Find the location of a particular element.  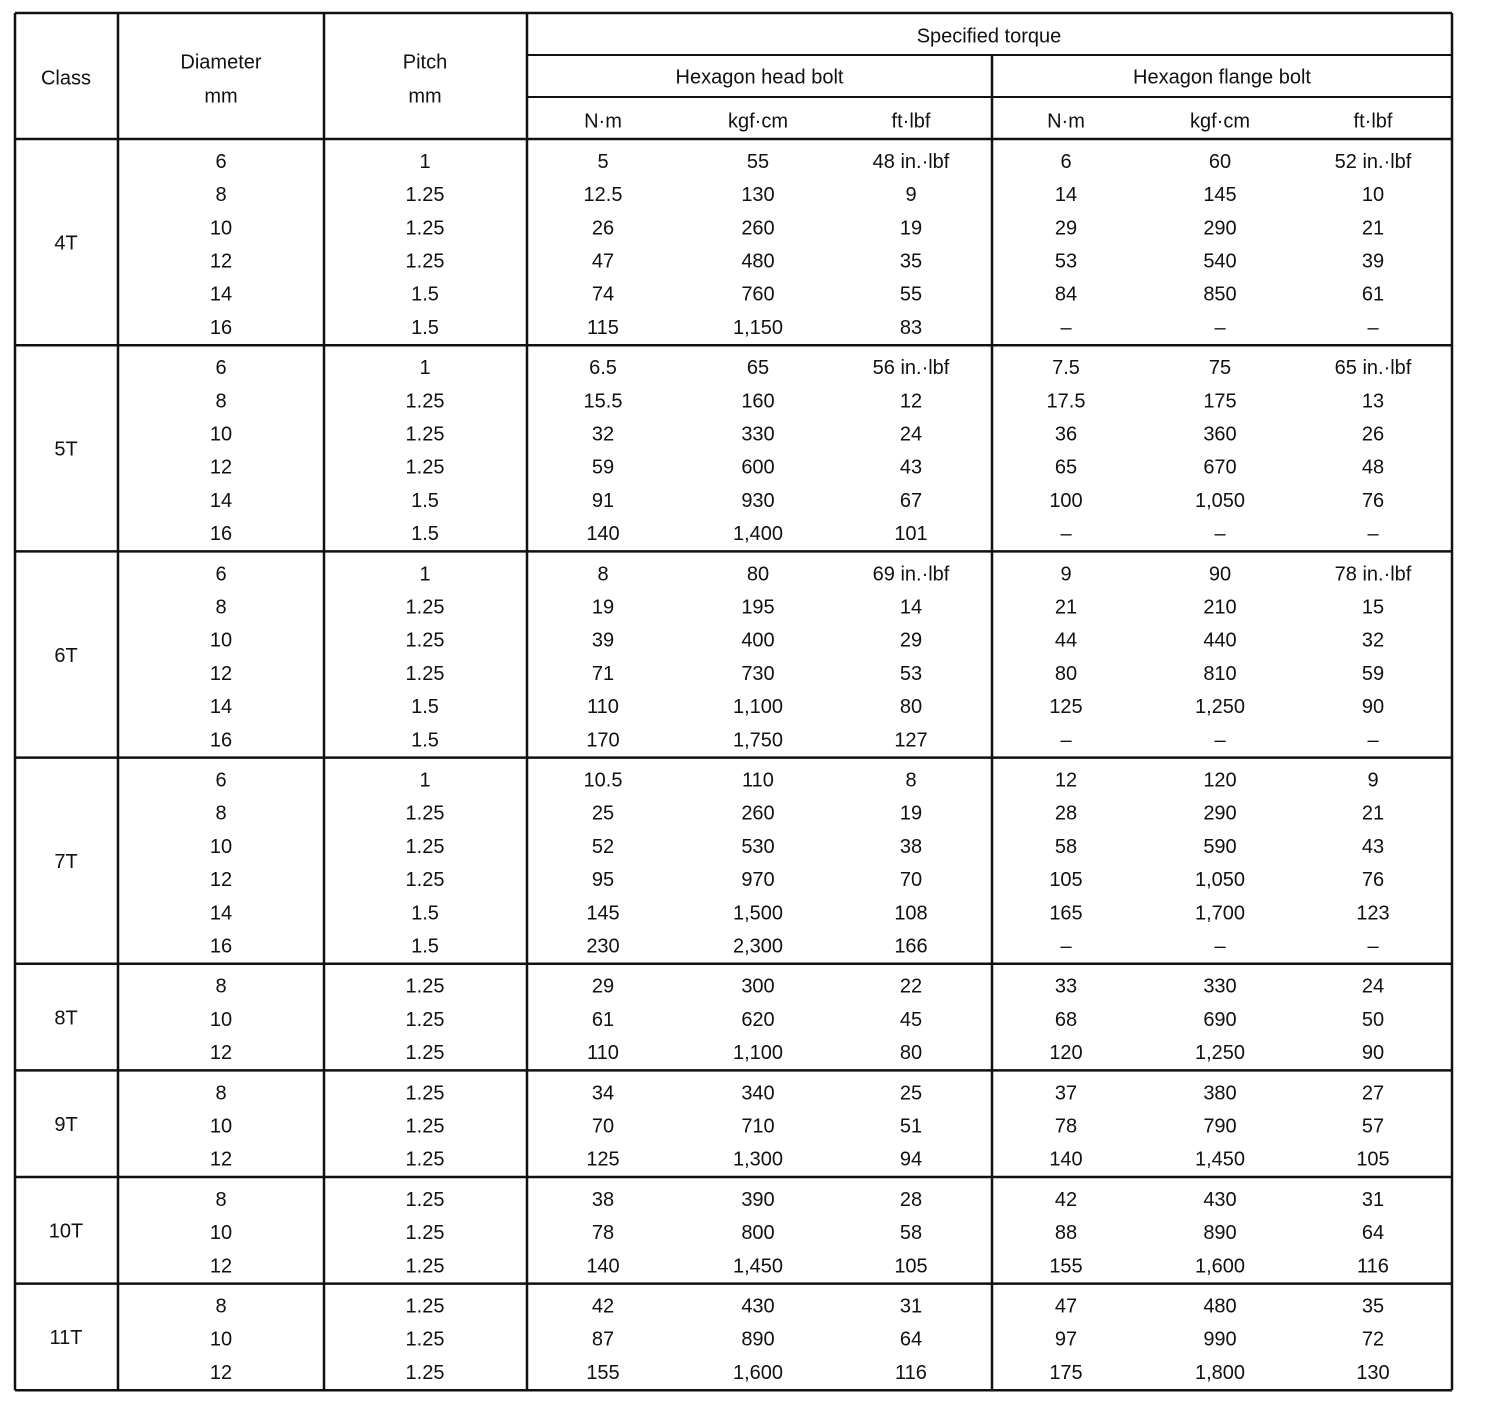

cell: 400 is located at coordinates (757, 641).